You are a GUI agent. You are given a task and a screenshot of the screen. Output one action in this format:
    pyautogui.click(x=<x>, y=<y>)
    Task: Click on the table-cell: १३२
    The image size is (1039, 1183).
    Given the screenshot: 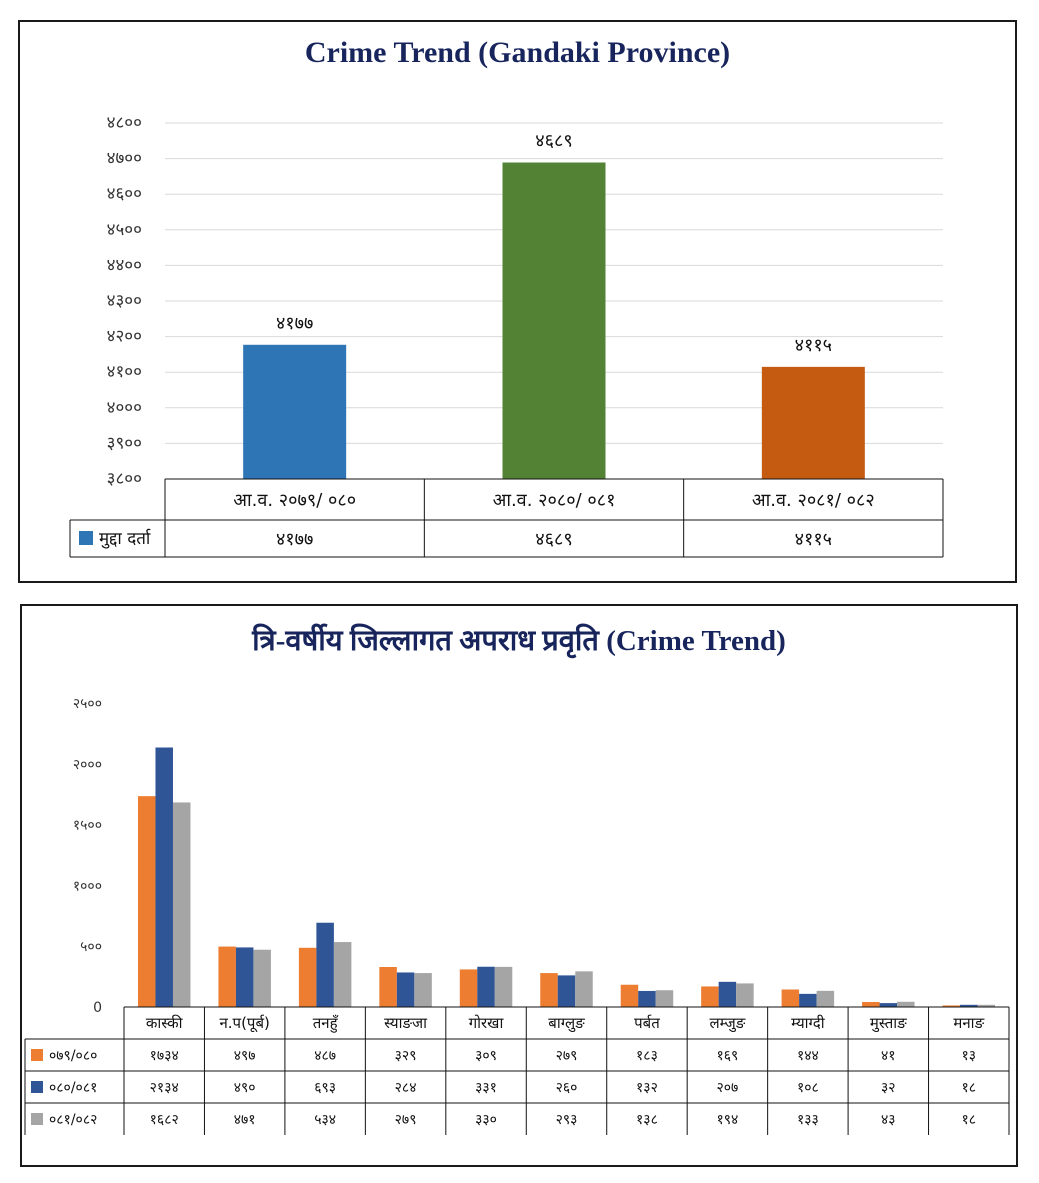 What is the action you would take?
    pyautogui.click(x=647, y=1088)
    